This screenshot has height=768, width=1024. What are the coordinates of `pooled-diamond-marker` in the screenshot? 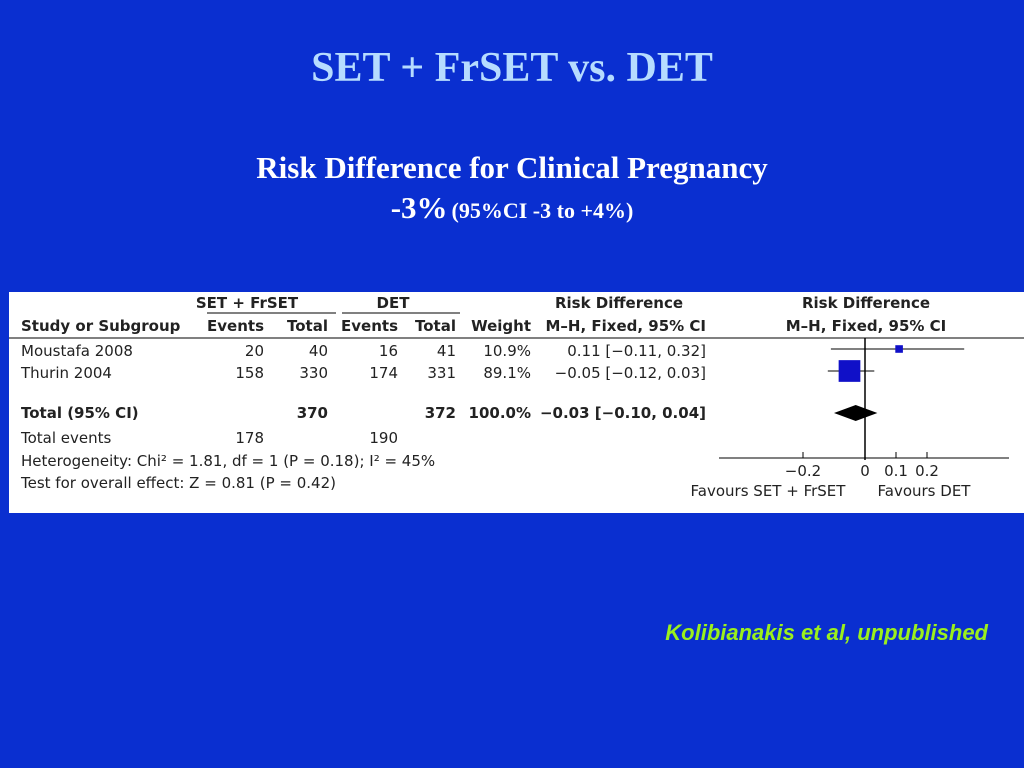 It's located at (856, 413).